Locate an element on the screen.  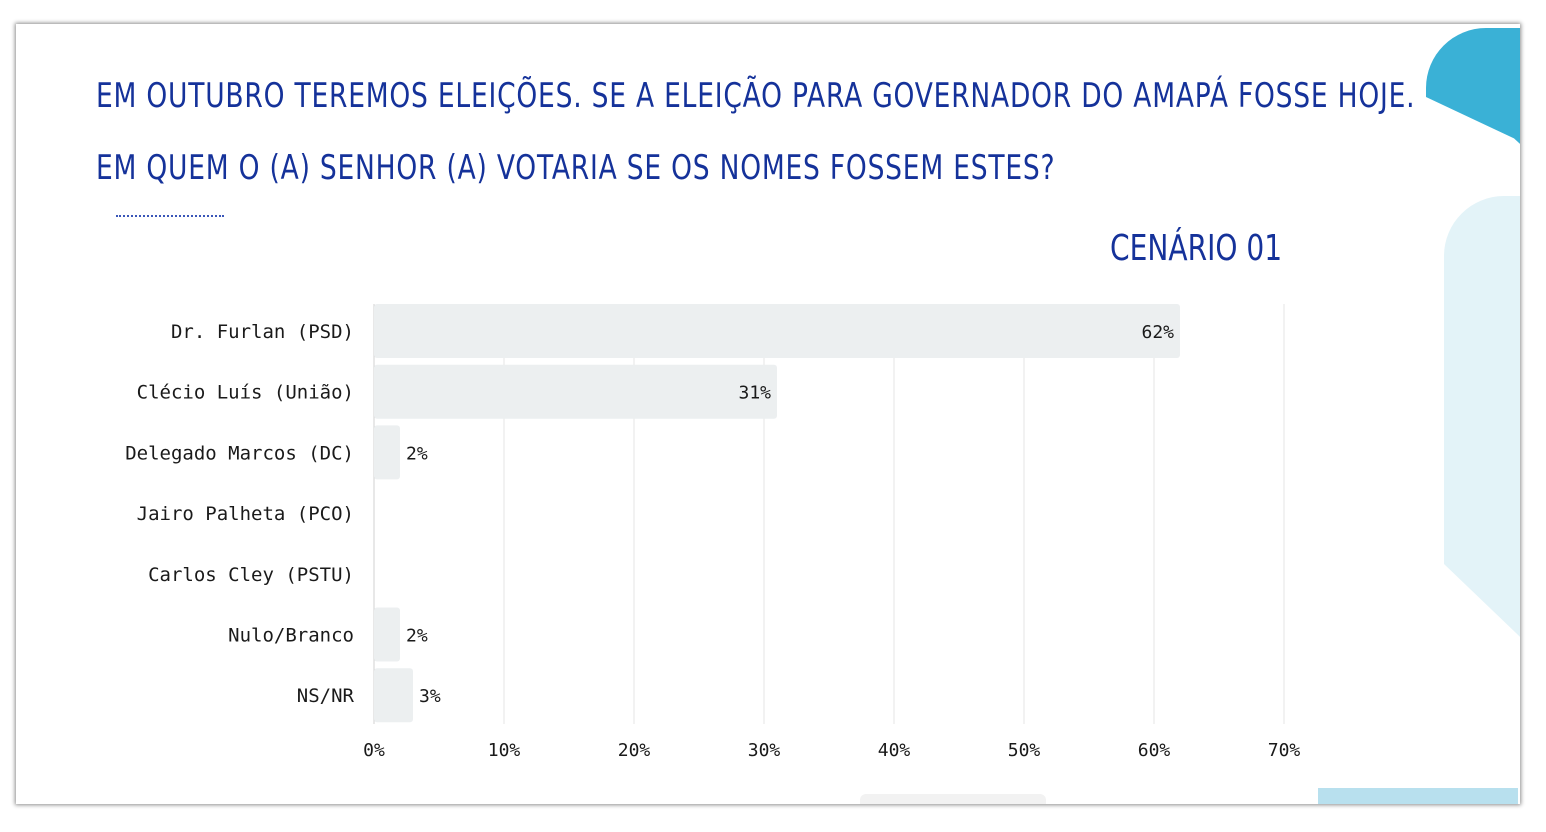
x-tick-label: 0% is located at coordinates (374, 750).